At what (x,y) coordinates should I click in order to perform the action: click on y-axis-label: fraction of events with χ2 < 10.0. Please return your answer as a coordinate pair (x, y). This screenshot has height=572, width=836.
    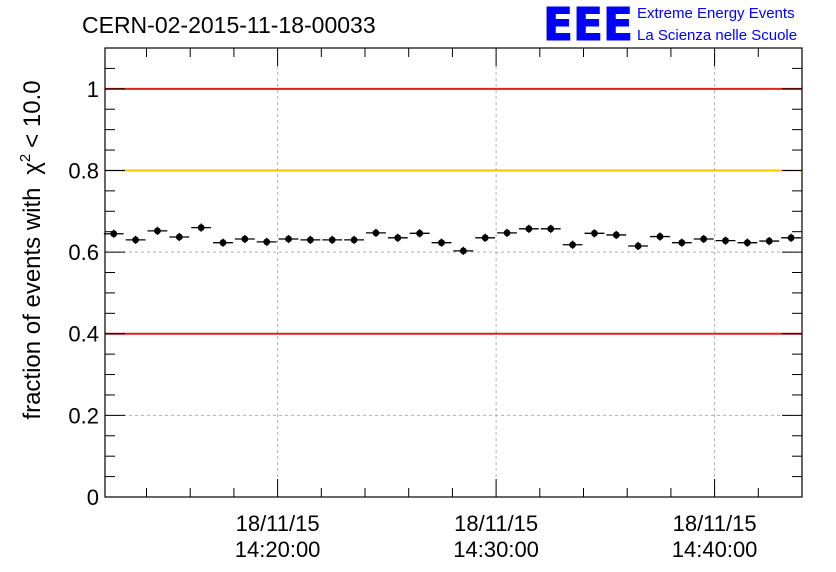
    Looking at the image, I should click on (31, 249).